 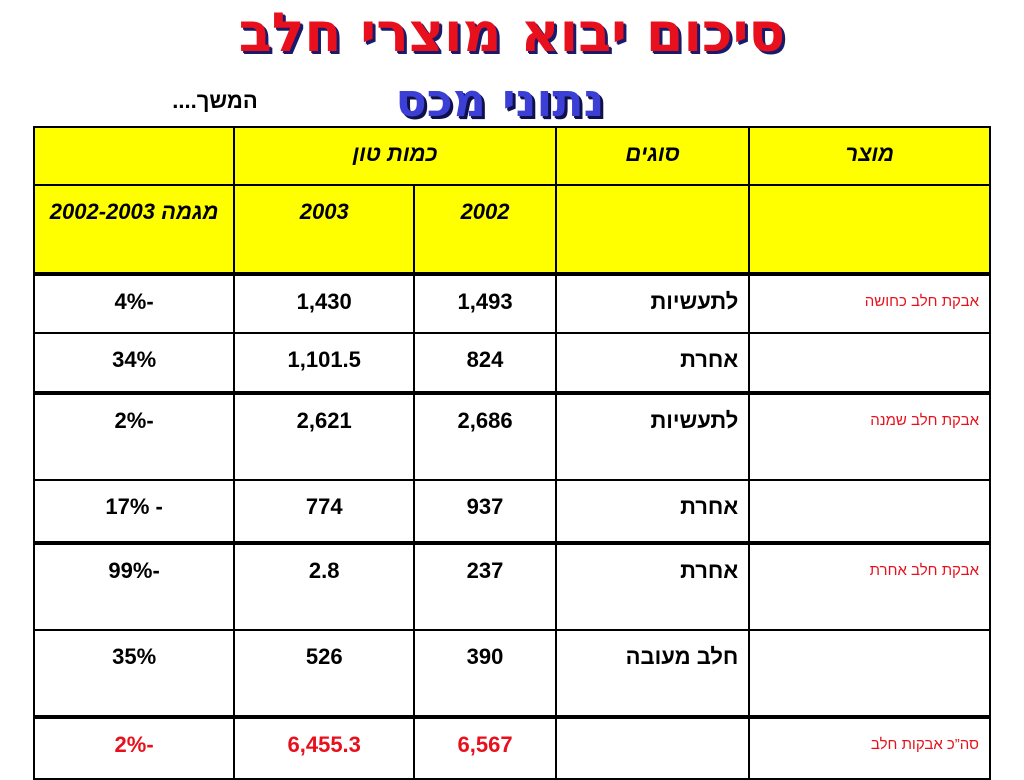 What do you see at coordinates (134, 673) in the screenshot?
I see `cell-trend: 35%` at bounding box center [134, 673].